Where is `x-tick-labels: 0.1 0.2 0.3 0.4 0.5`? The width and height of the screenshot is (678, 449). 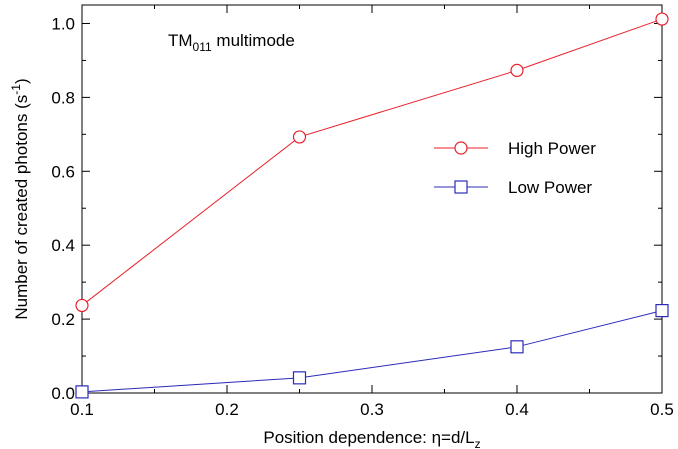
x-tick-labels: 0.1 0.2 0.3 0.4 0.5 is located at coordinates (372, 409).